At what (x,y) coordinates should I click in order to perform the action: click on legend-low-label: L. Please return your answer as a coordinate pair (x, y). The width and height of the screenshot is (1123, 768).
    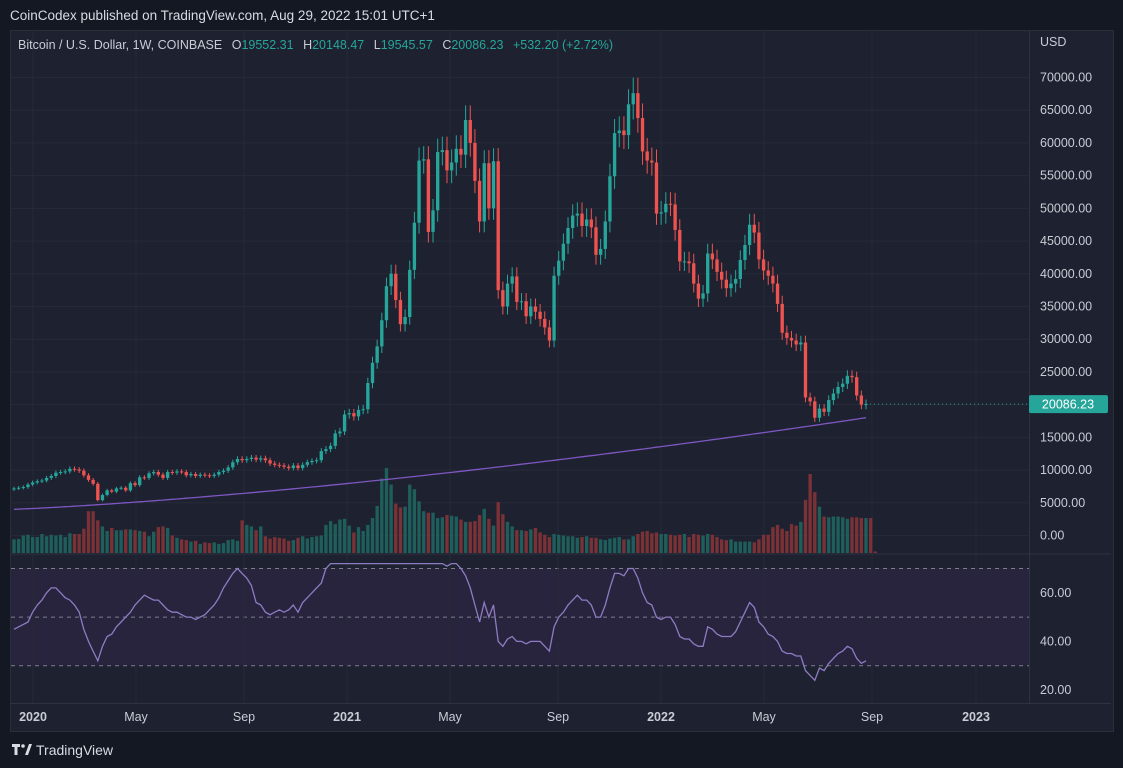
    Looking at the image, I should click on (377, 45).